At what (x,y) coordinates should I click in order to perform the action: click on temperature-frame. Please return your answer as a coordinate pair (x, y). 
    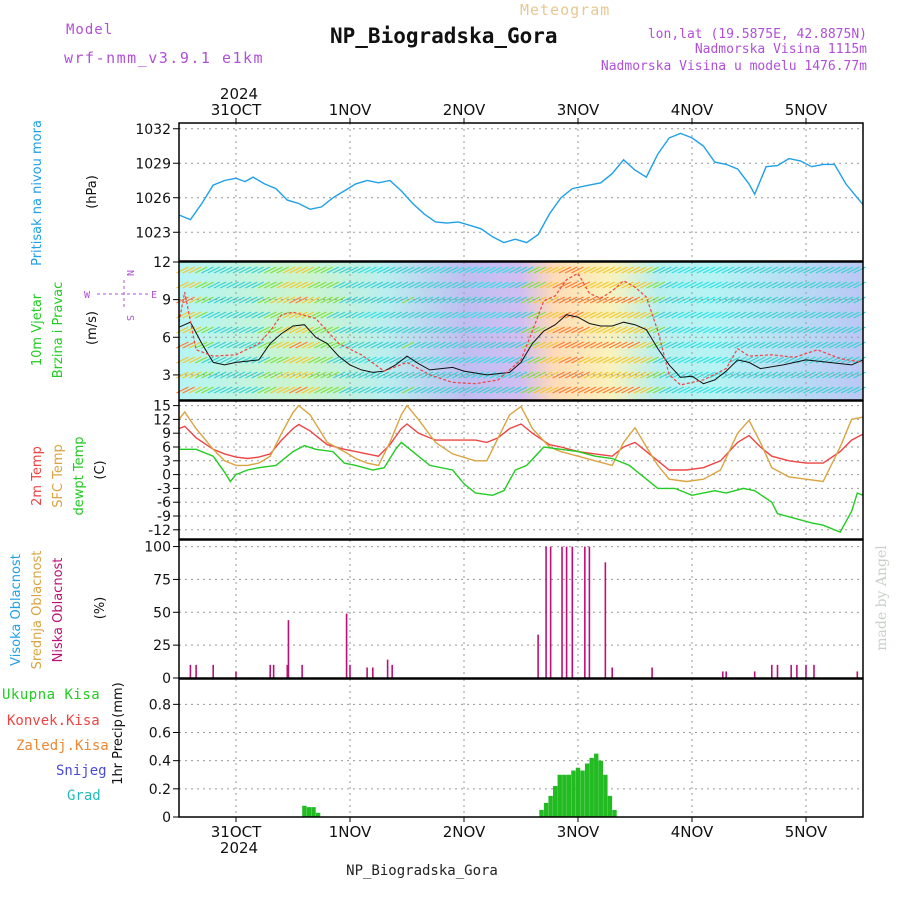
    Looking at the image, I should click on (521, 470).